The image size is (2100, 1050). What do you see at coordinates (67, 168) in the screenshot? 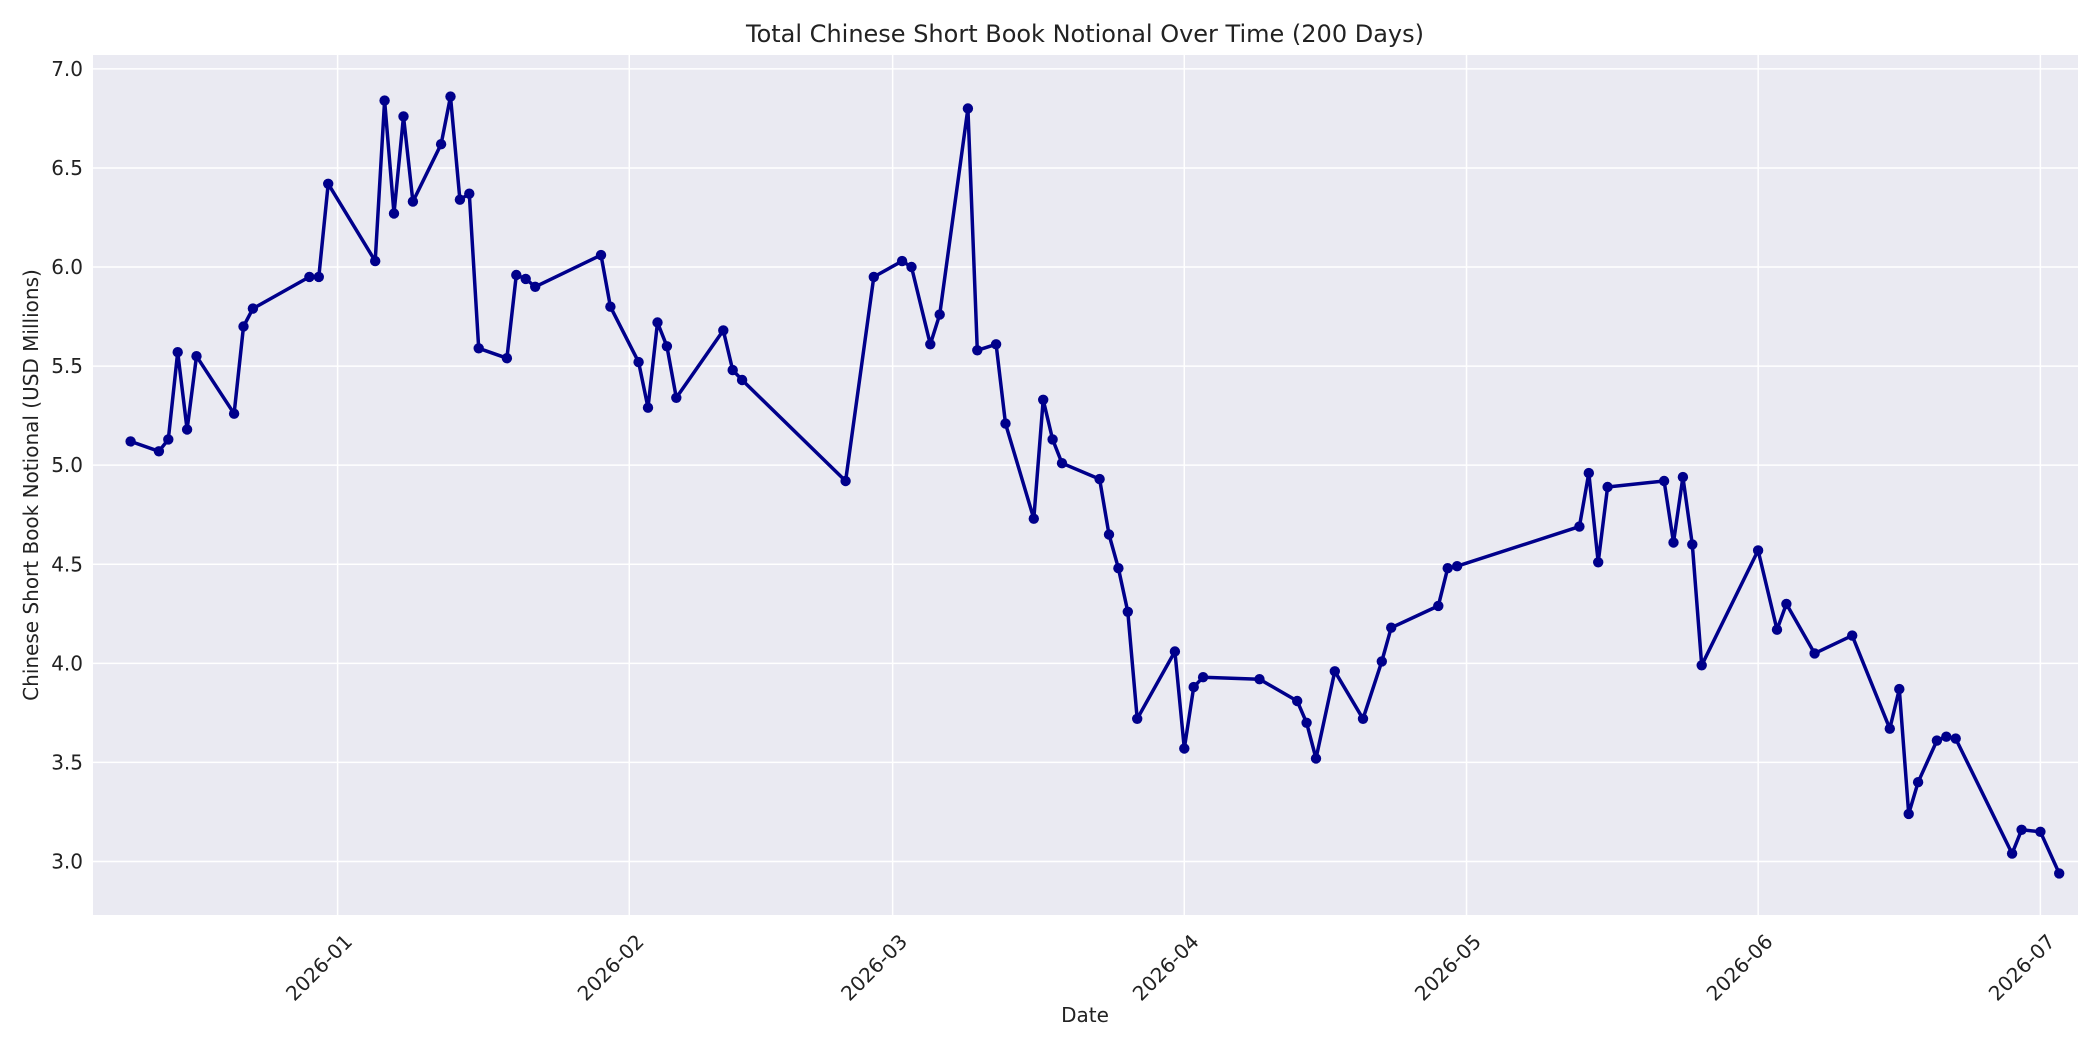
I see `y-tick-label: 6.5` at bounding box center [67, 168].